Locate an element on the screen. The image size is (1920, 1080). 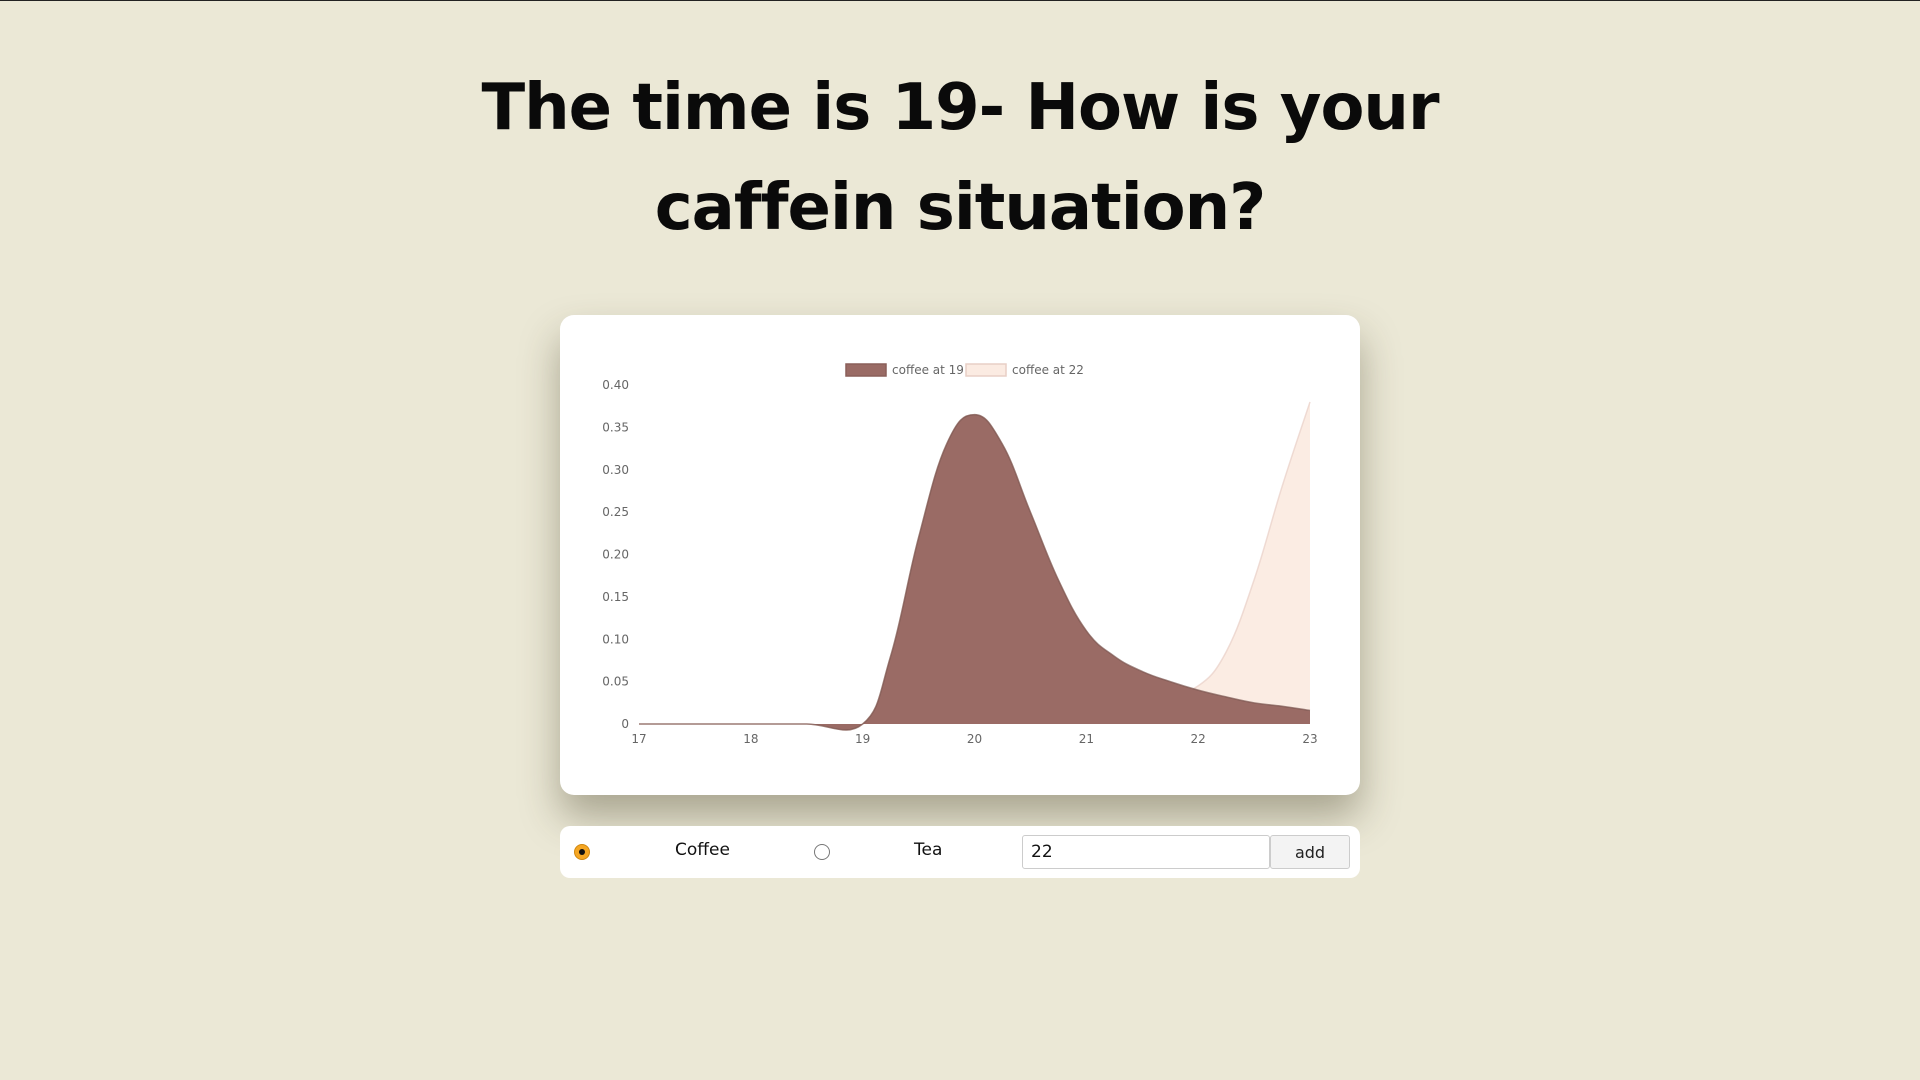
y-axis: 0 0.05 0.10 0.15 0.20 0.25 0.30 0.35 0.40 is located at coordinates (615, 554).